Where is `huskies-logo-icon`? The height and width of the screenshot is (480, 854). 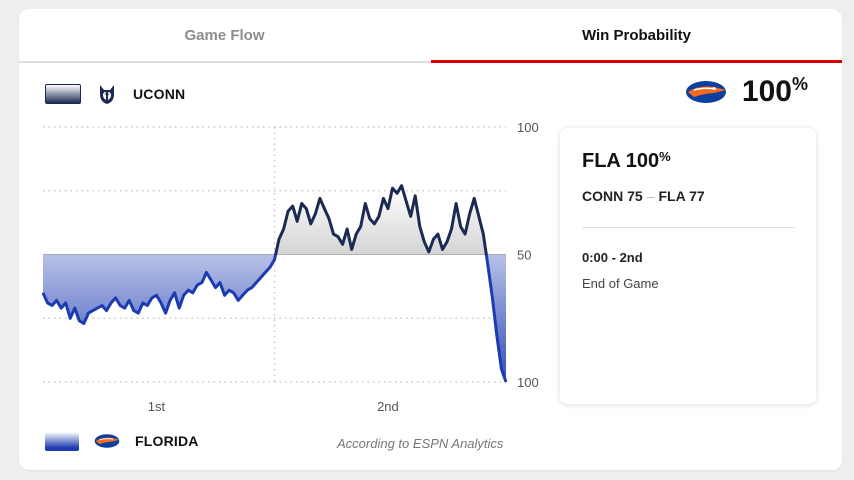 huskies-logo-icon is located at coordinates (107, 94).